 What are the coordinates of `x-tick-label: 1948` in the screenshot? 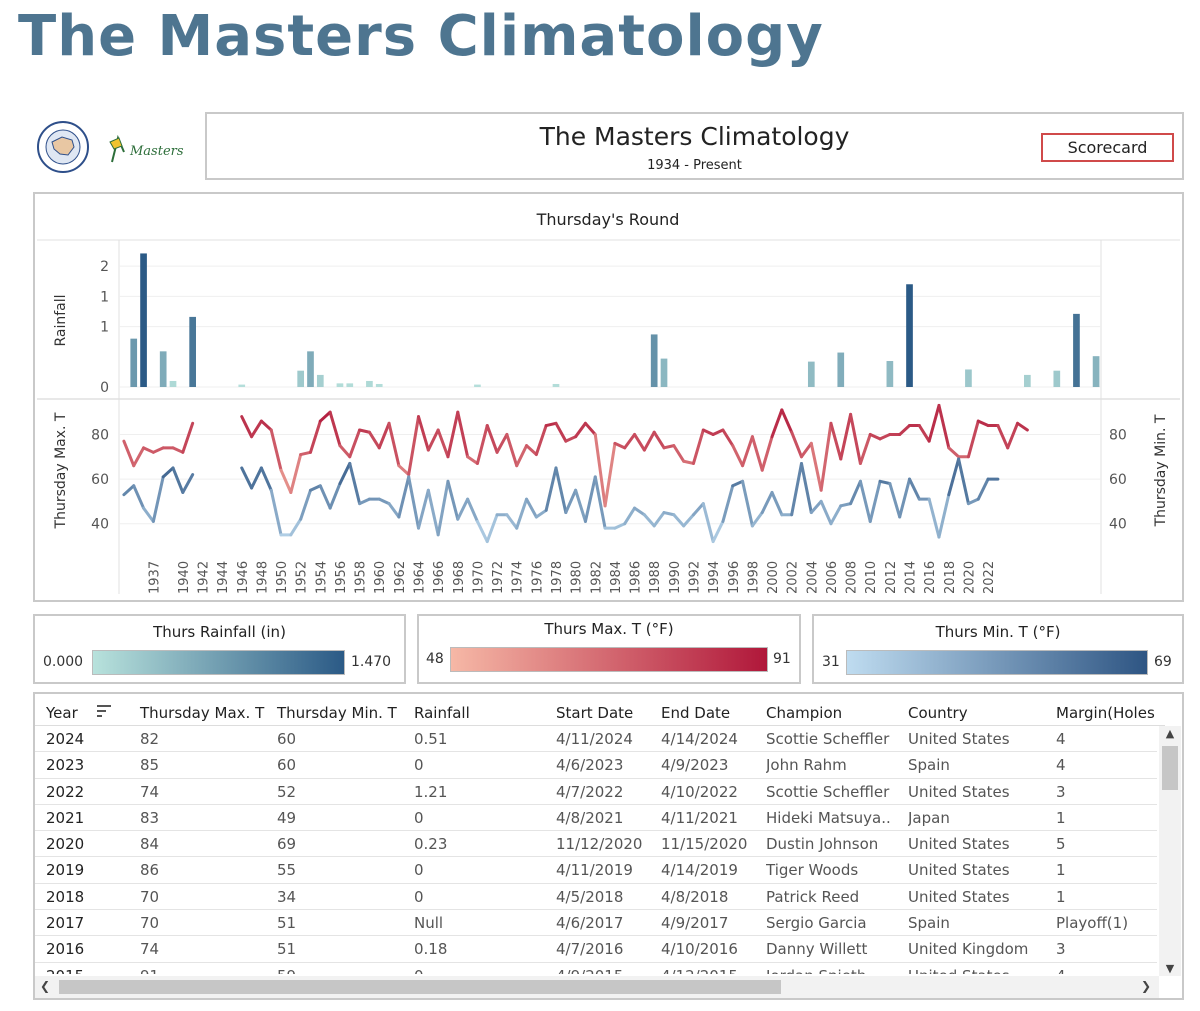 It's located at (262, 577).